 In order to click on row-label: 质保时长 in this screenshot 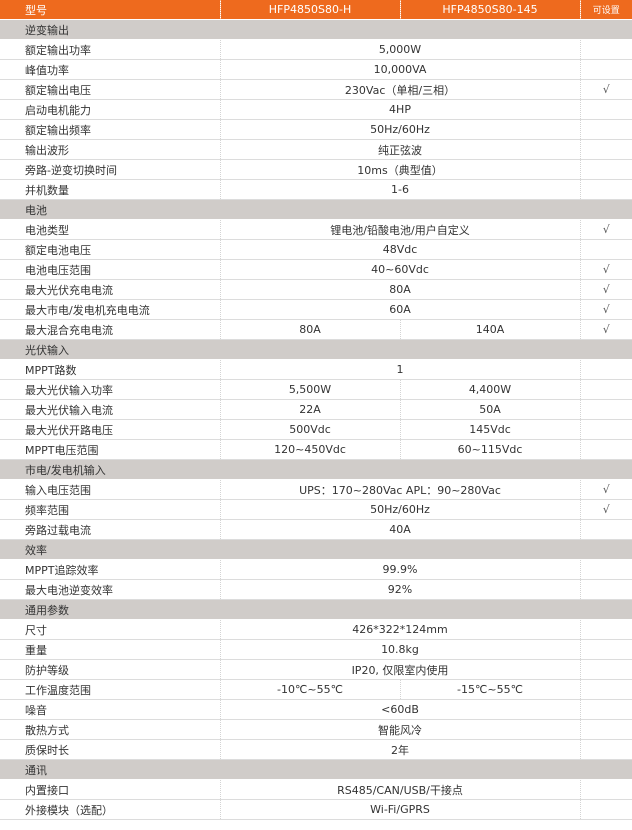, I will do `click(110, 749)`.